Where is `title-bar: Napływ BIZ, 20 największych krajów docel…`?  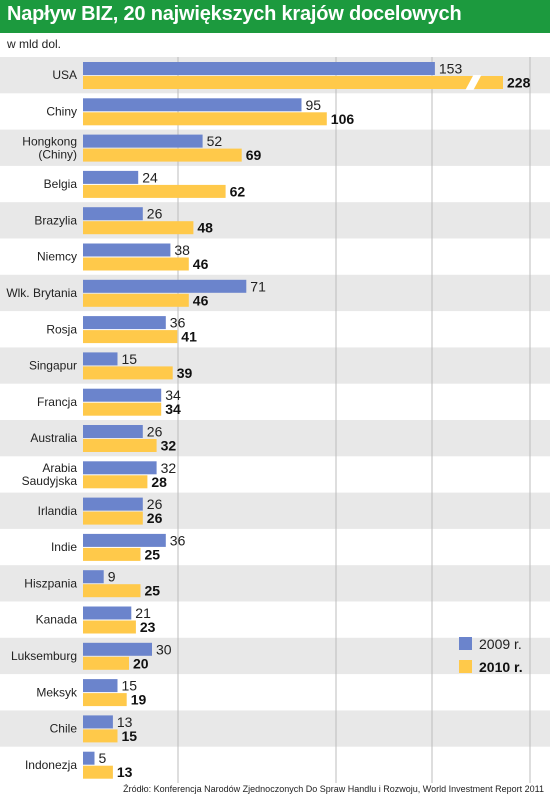
title-bar: Napływ BIZ, 20 największych krajów docel… is located at coordinates (275, 16).